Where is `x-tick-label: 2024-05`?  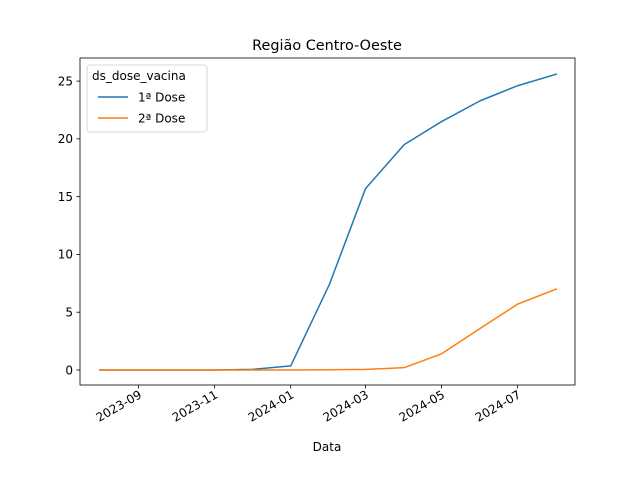 x-tick-label: 2024-05 is located at coordinates (422, 405).